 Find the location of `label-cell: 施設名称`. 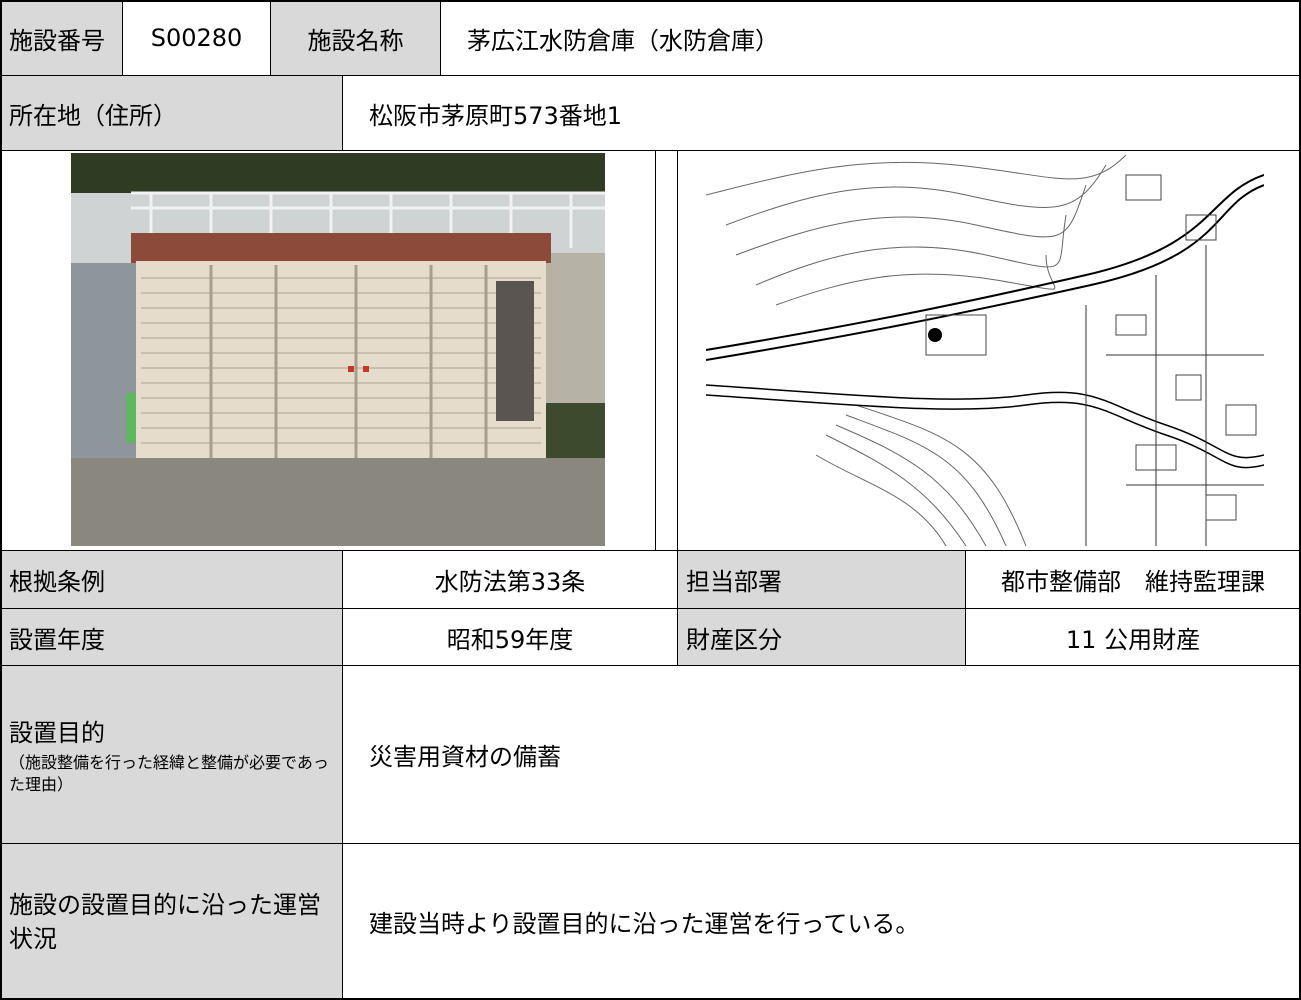

label-cell: 施設名称 is located at coordinates (355, 38).